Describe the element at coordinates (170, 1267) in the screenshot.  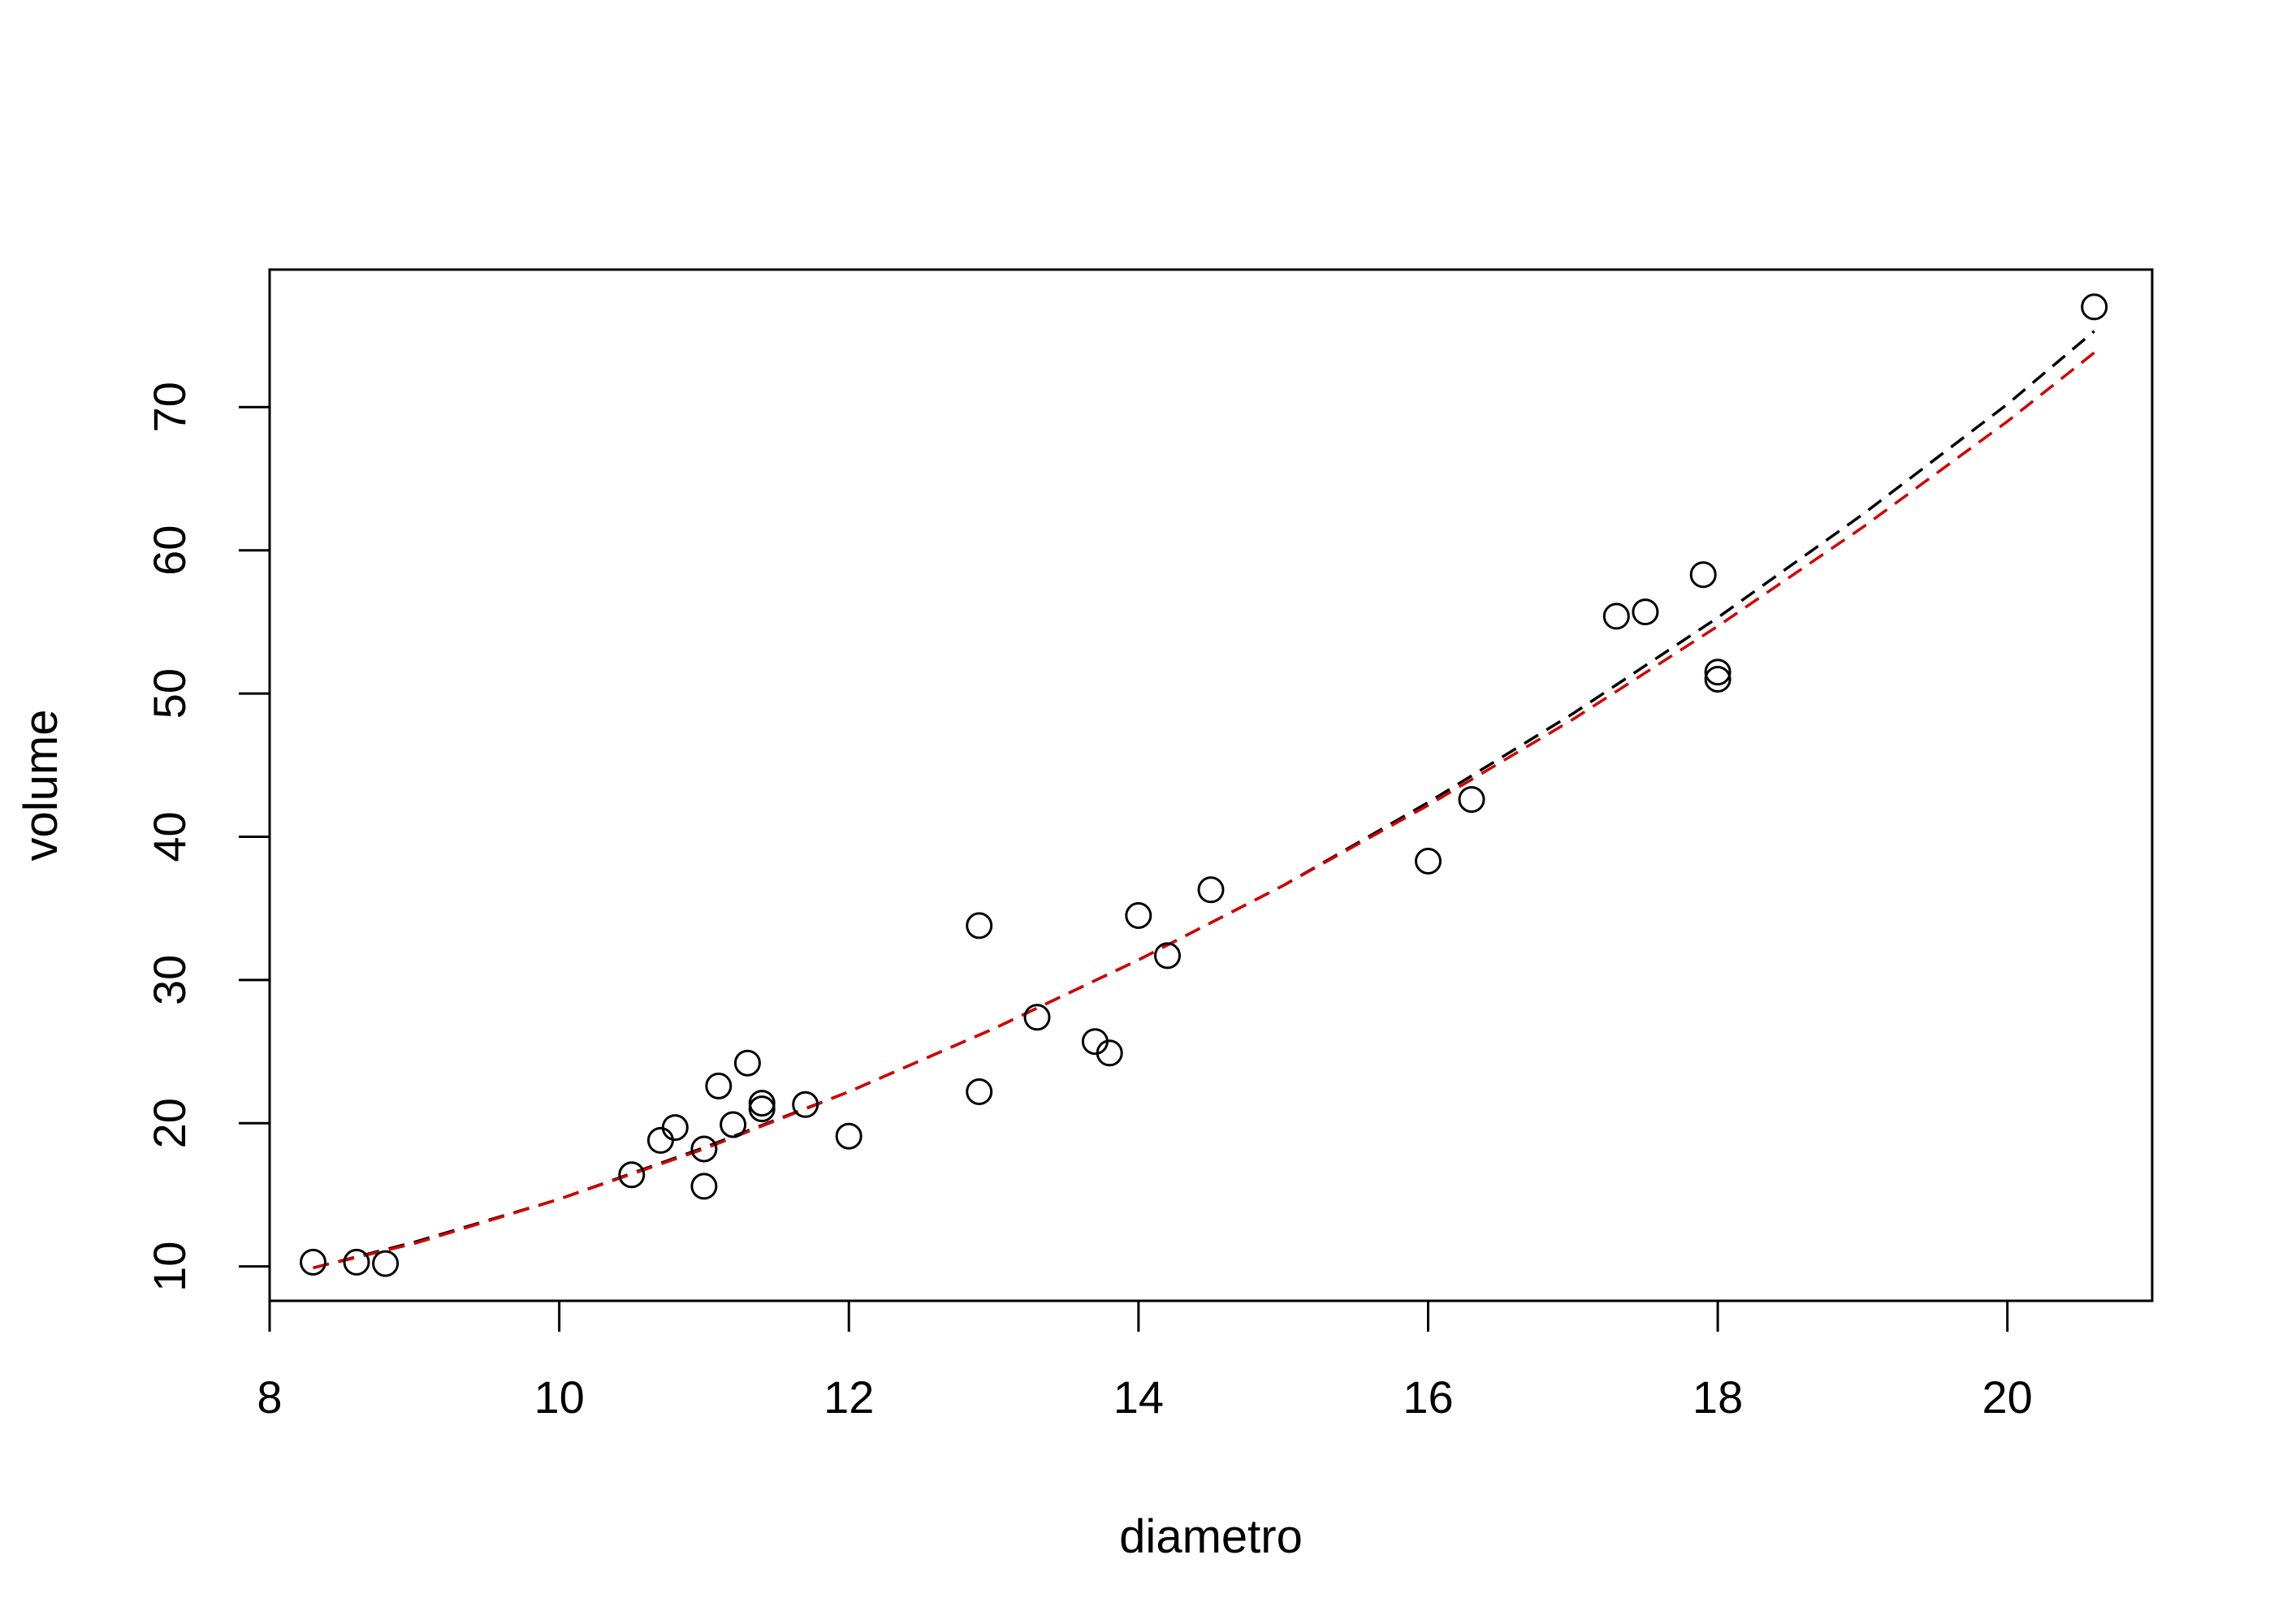
I see `y-tick-label: 10` at that location.